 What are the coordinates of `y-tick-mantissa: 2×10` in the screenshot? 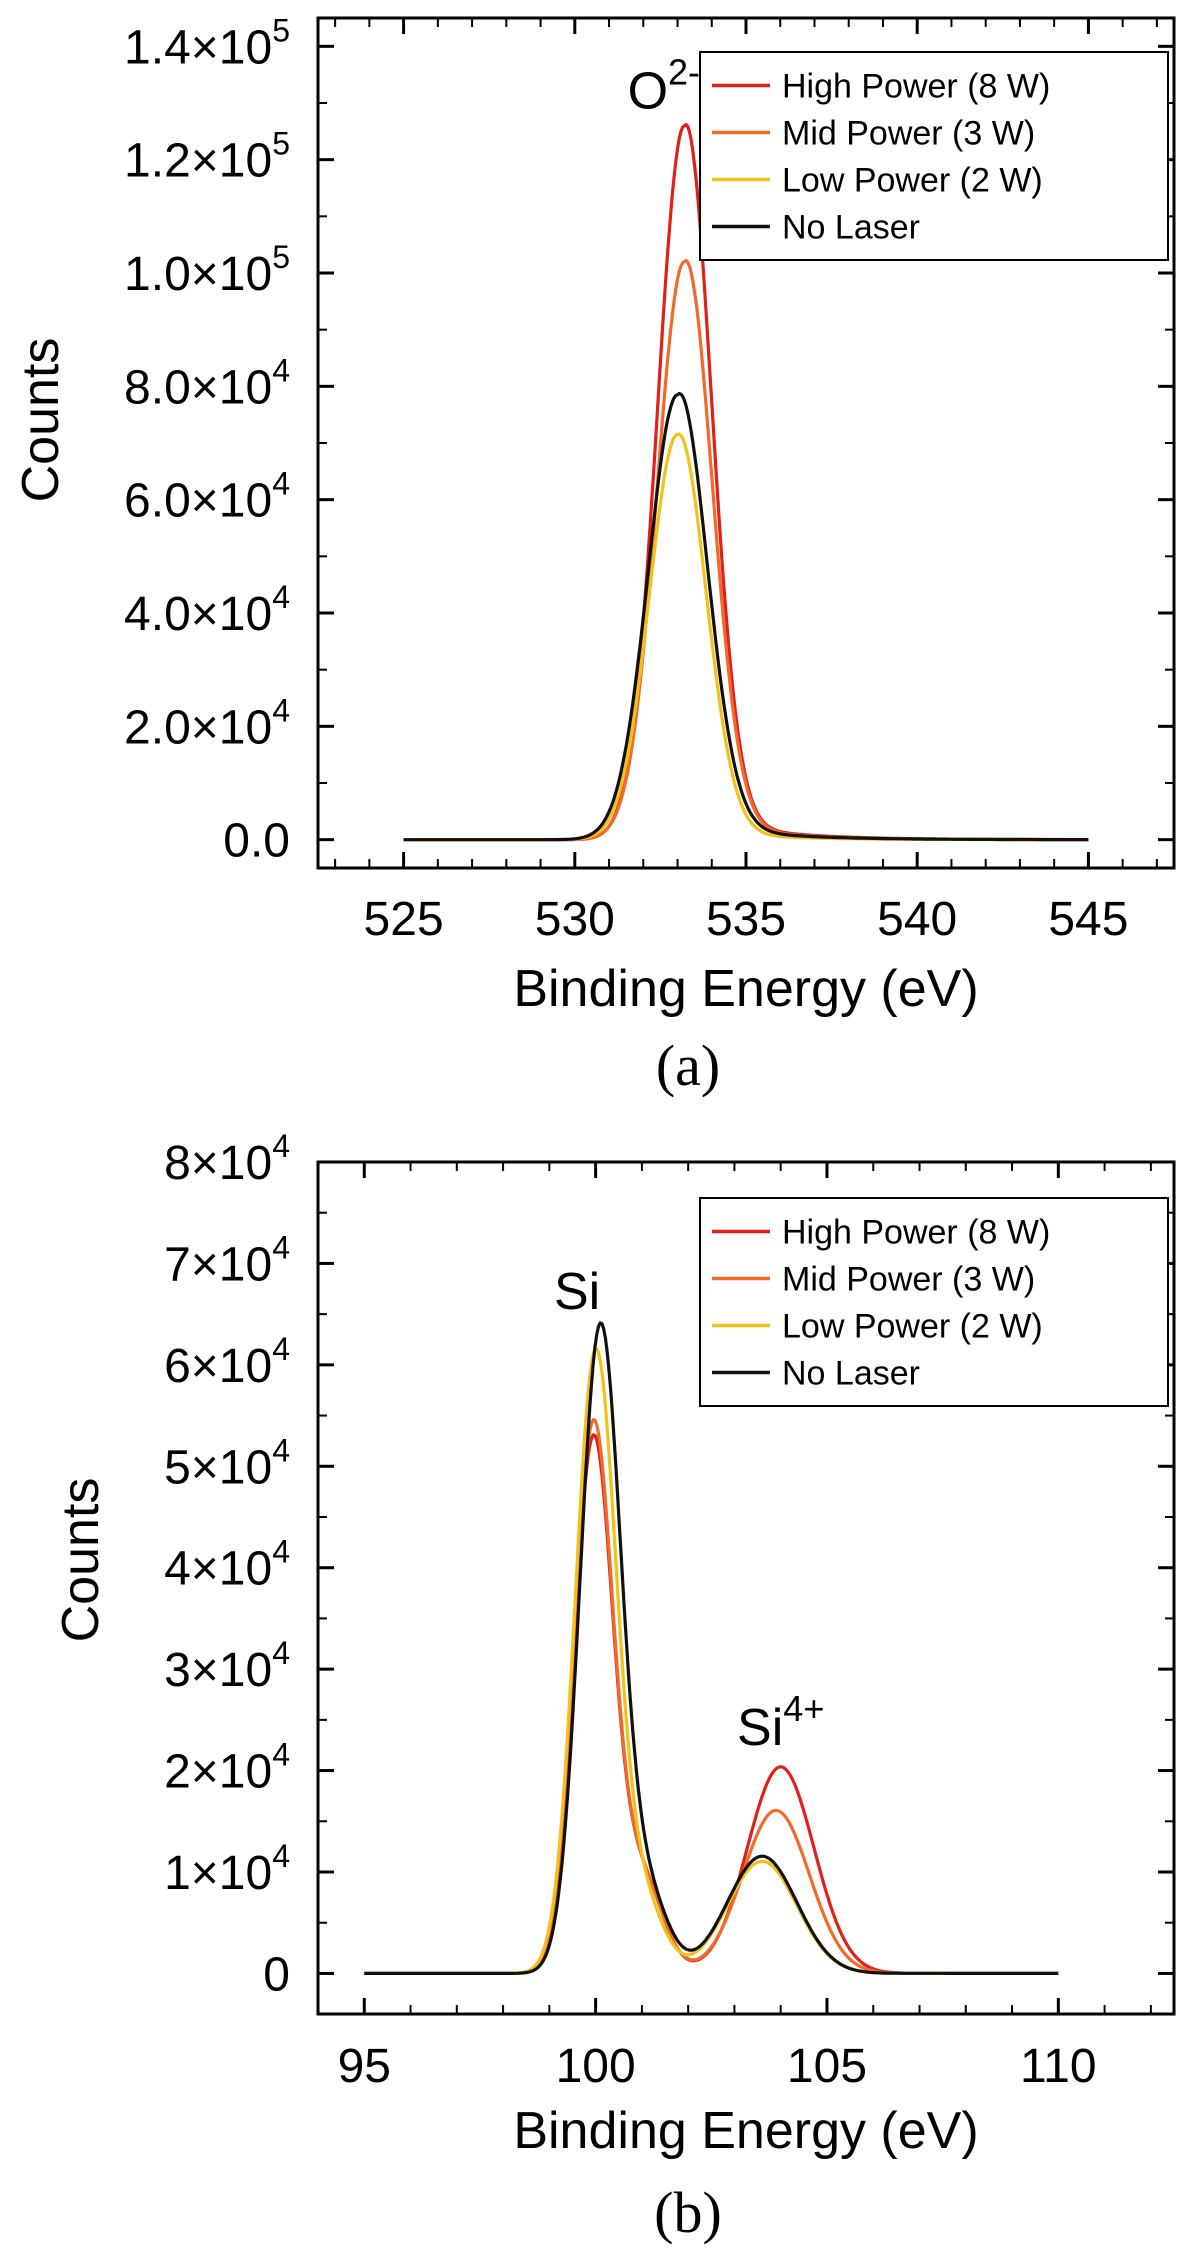 It's located at (218, 1772).